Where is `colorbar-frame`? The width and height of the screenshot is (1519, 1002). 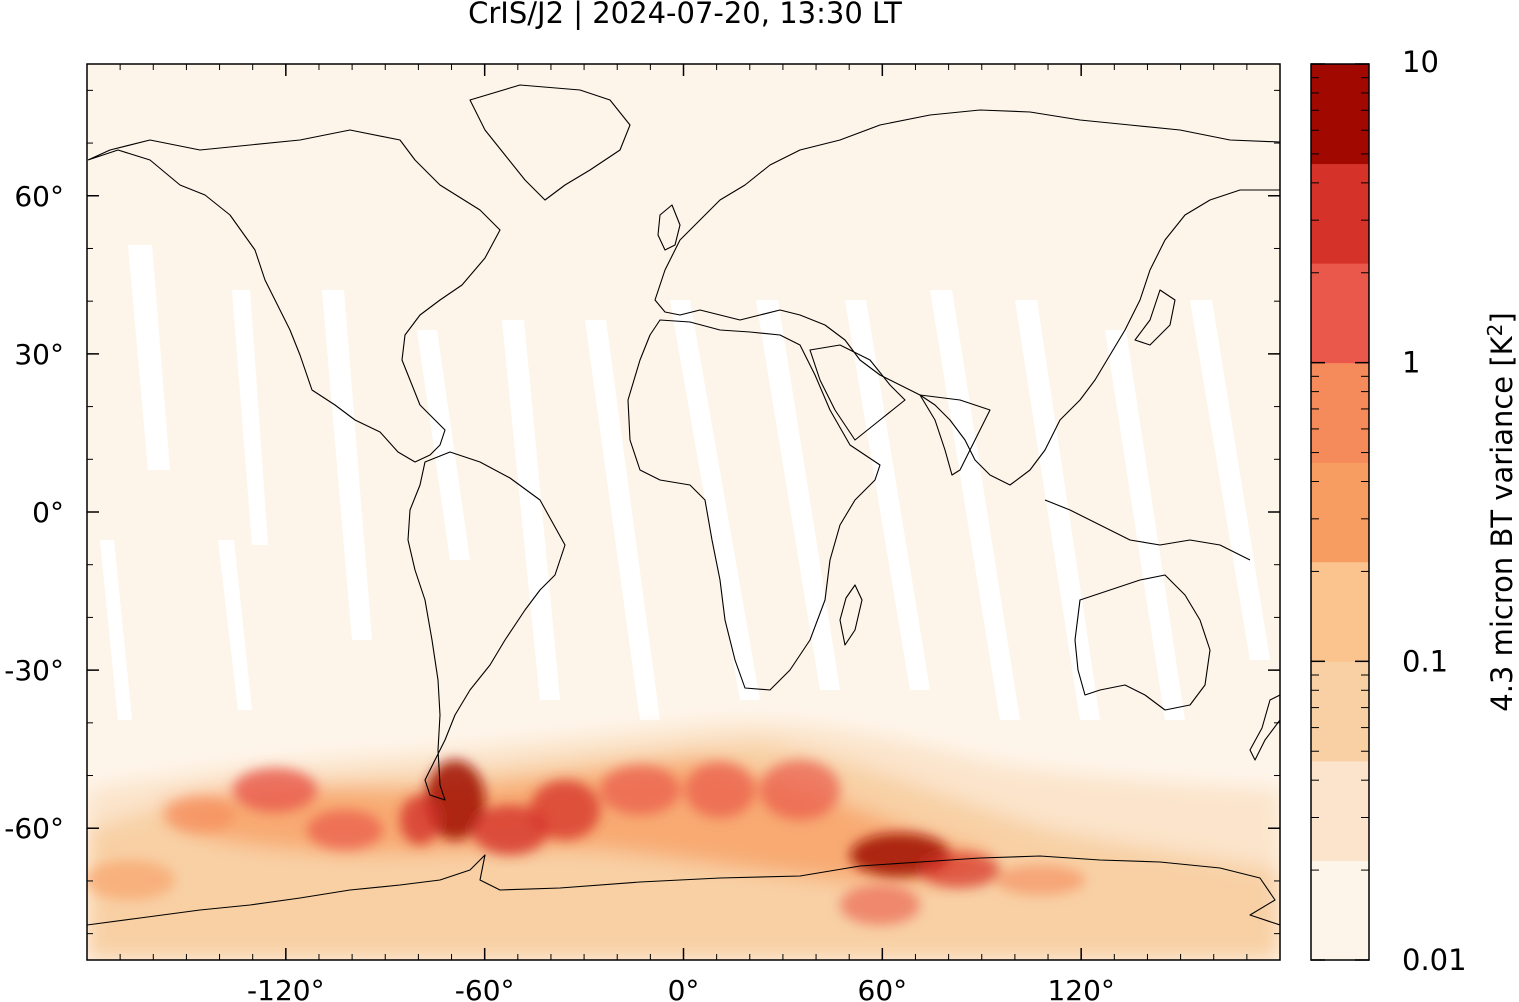 colorbar-frame is located at coordinates (1340, 512).